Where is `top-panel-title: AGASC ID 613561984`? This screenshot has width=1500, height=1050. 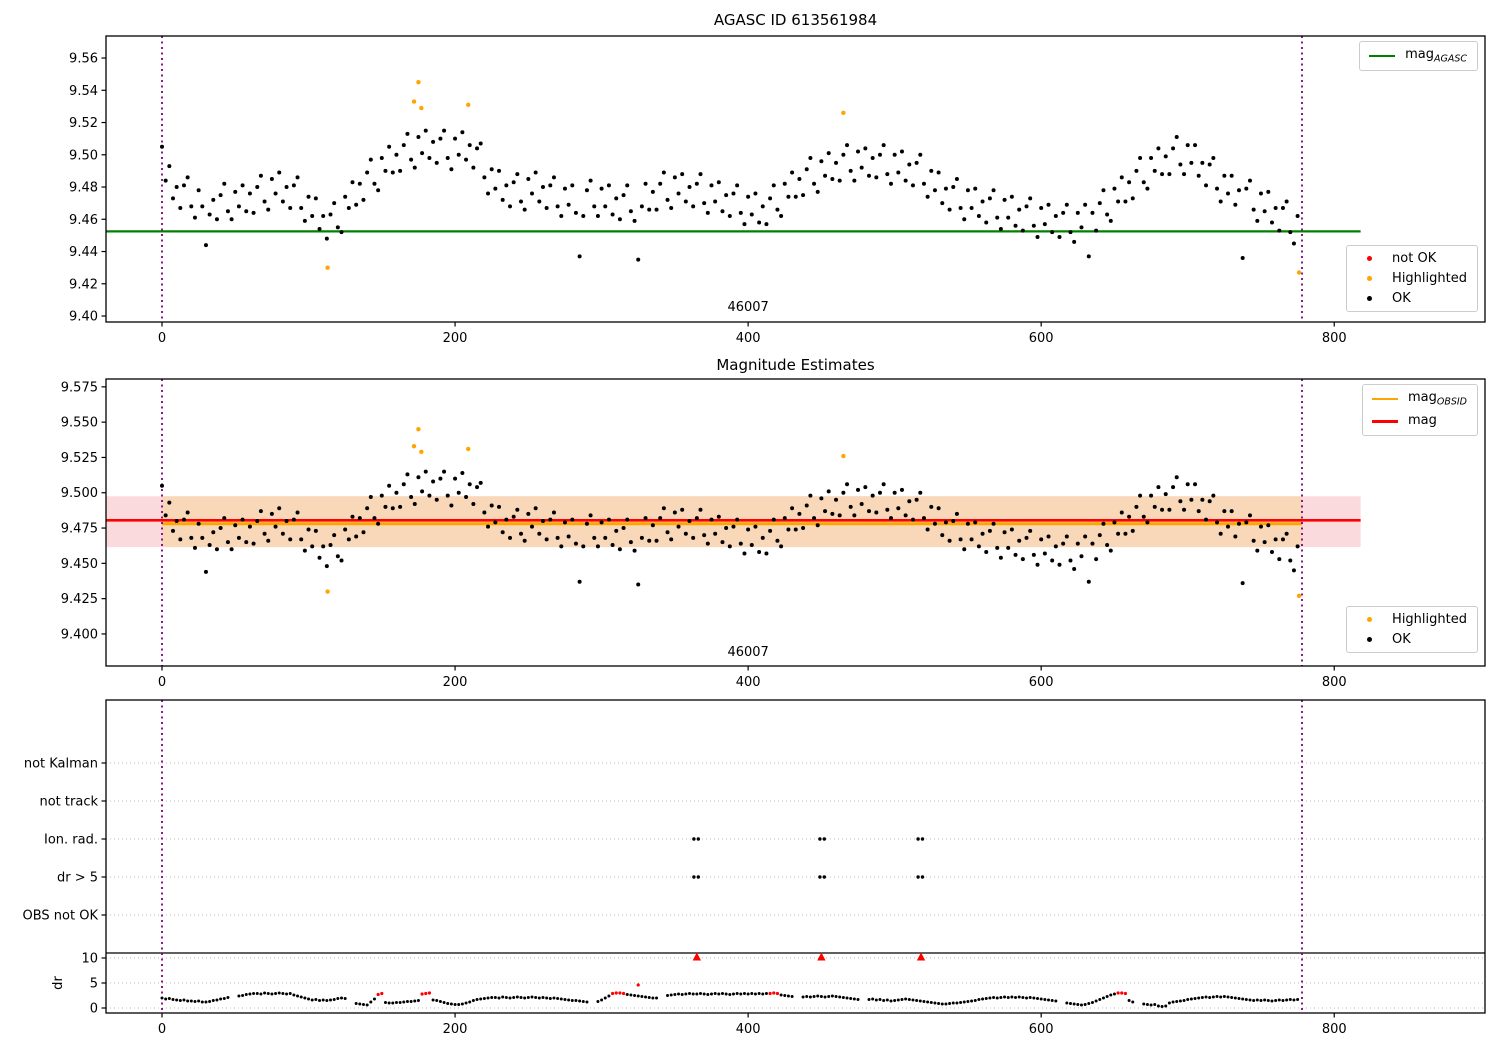 top-panel-title: AGASC ID 613561984 is located at coordinates (795, 20).